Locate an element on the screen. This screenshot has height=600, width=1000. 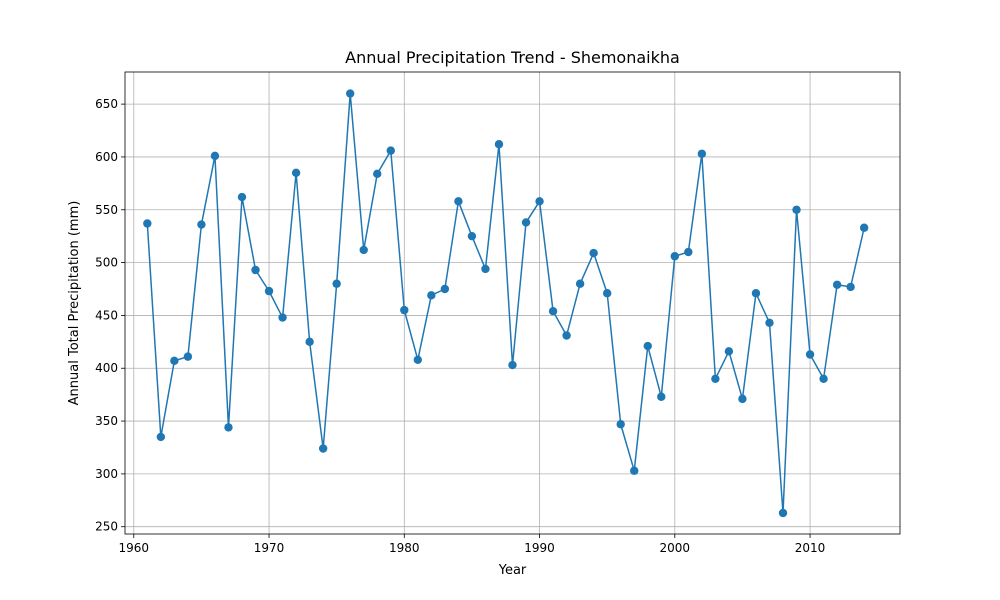
x-tick-label: 1960 is located at coordinates (134, 548).